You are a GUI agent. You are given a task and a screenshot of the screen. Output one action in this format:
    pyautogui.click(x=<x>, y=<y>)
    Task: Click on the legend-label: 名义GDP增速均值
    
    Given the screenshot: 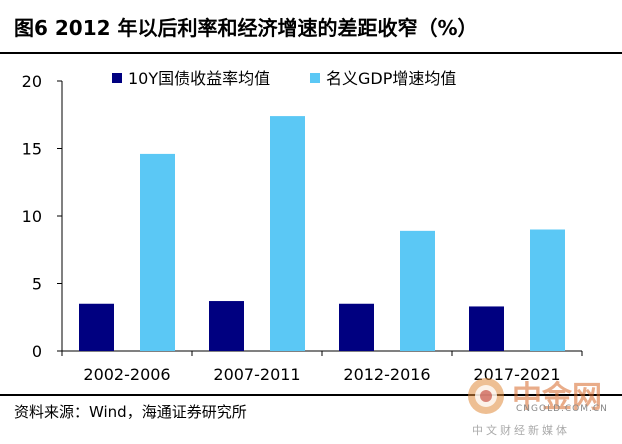 What is the action you would take?
    pyautogui.click(x=391, y=78)
    